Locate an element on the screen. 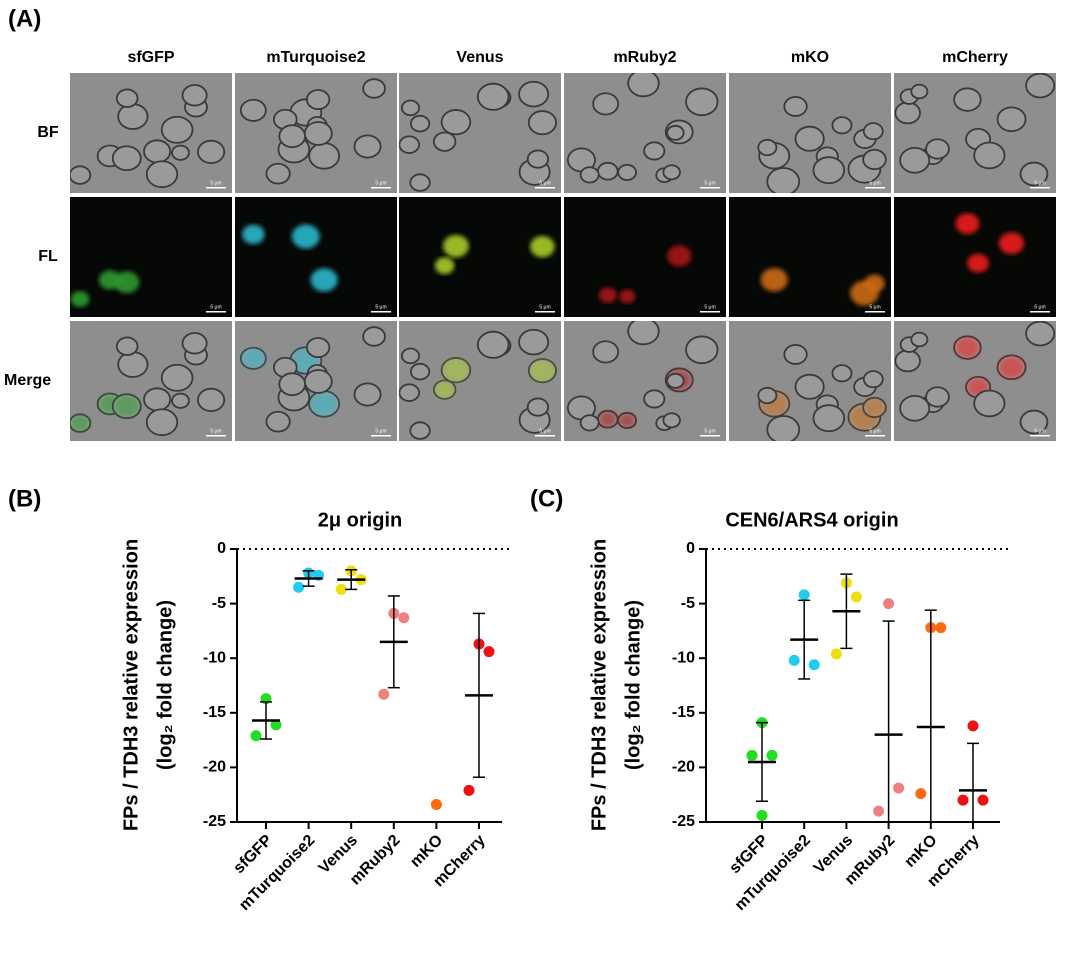 The image size is (1065, 956). y-tick-label: -25 is located at coordinates (683, 821).